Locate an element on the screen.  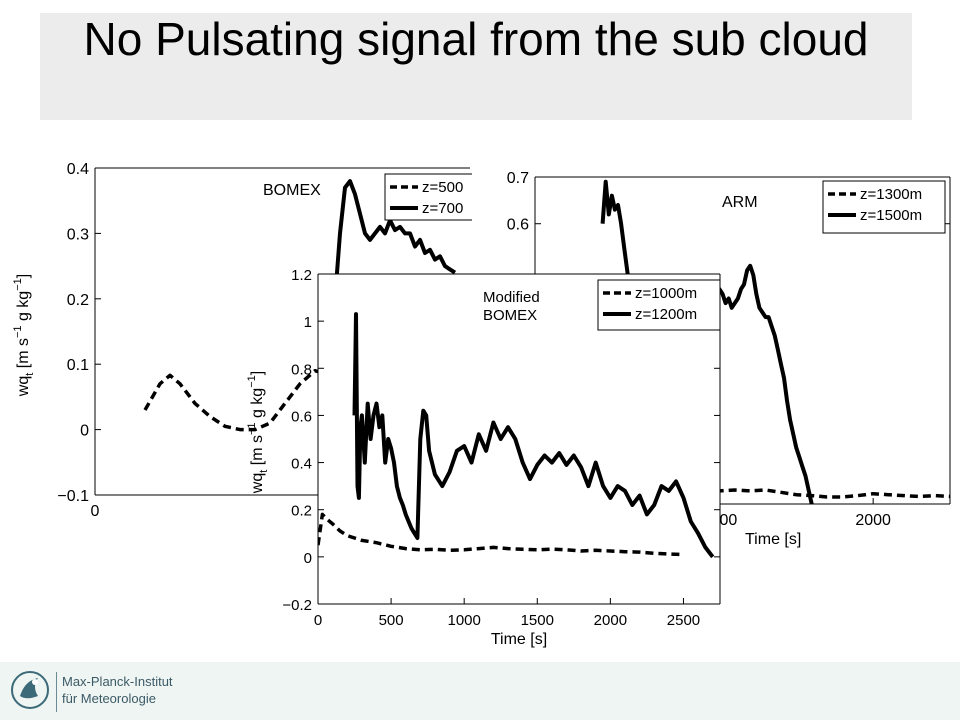
chart-annotation-line-1: Modified is located at coordinates (511, 297).